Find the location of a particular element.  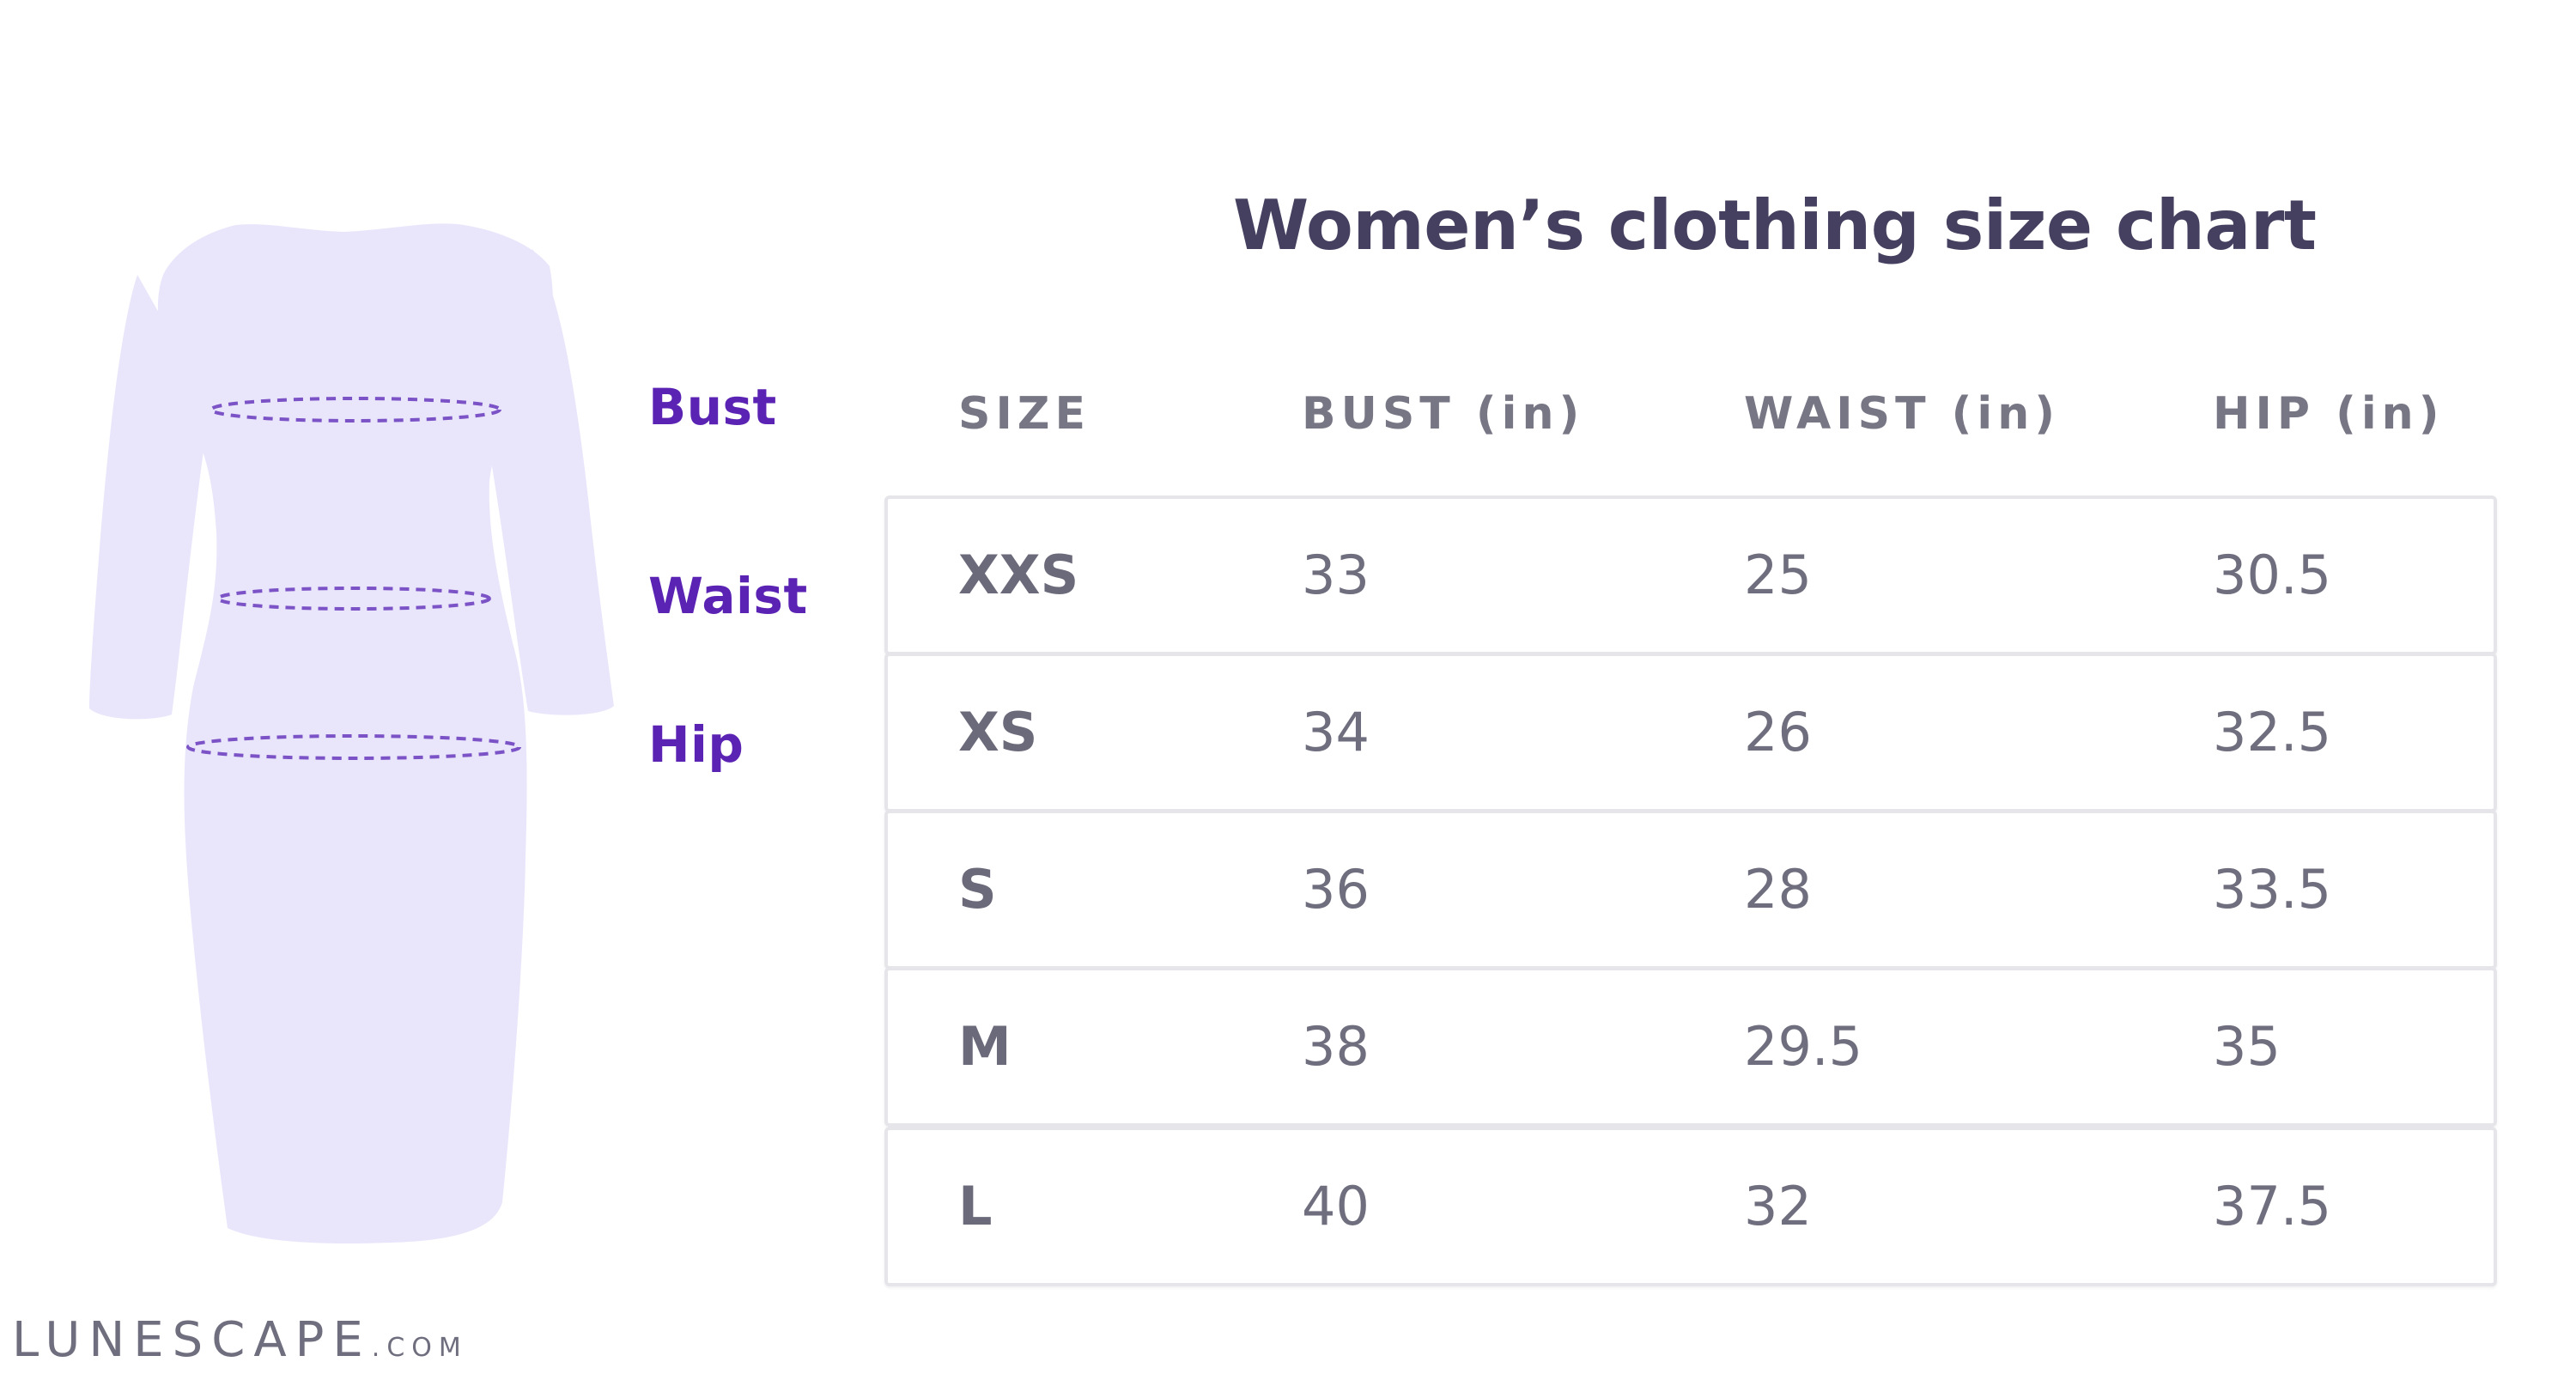

size-cell: M is located at coordinates (985, 1046).